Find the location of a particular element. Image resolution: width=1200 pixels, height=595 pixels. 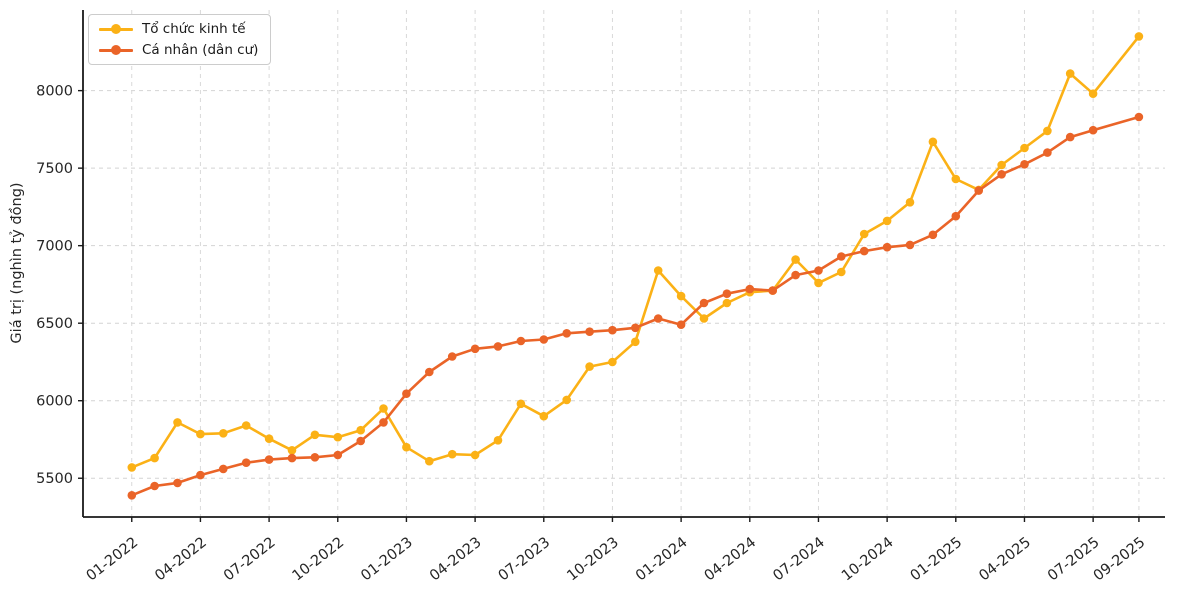

y-tick-label: 6500 is located at coordinates (54, 324).